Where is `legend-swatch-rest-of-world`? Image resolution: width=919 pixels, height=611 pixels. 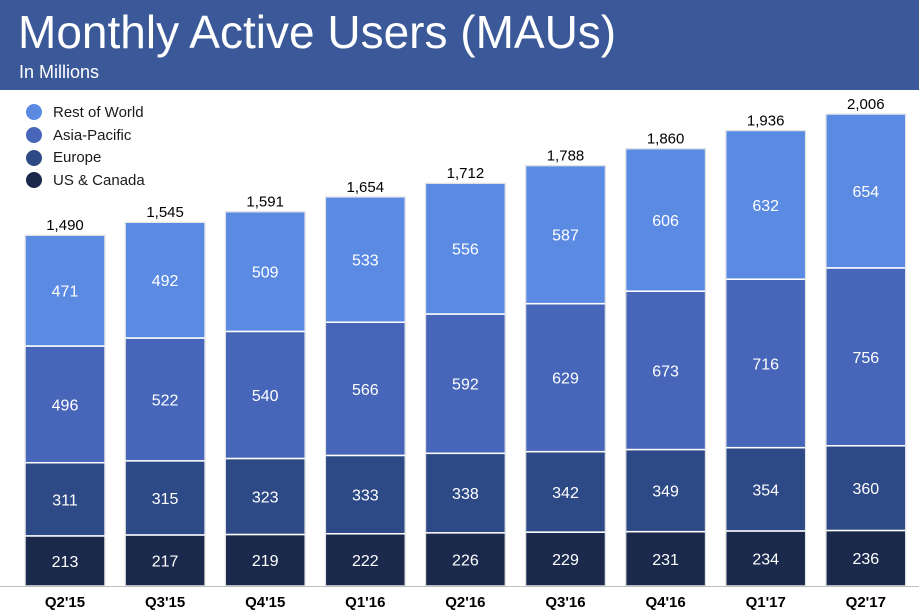 legend-swatch-rest-of-world is located at coordinates (34, 112).